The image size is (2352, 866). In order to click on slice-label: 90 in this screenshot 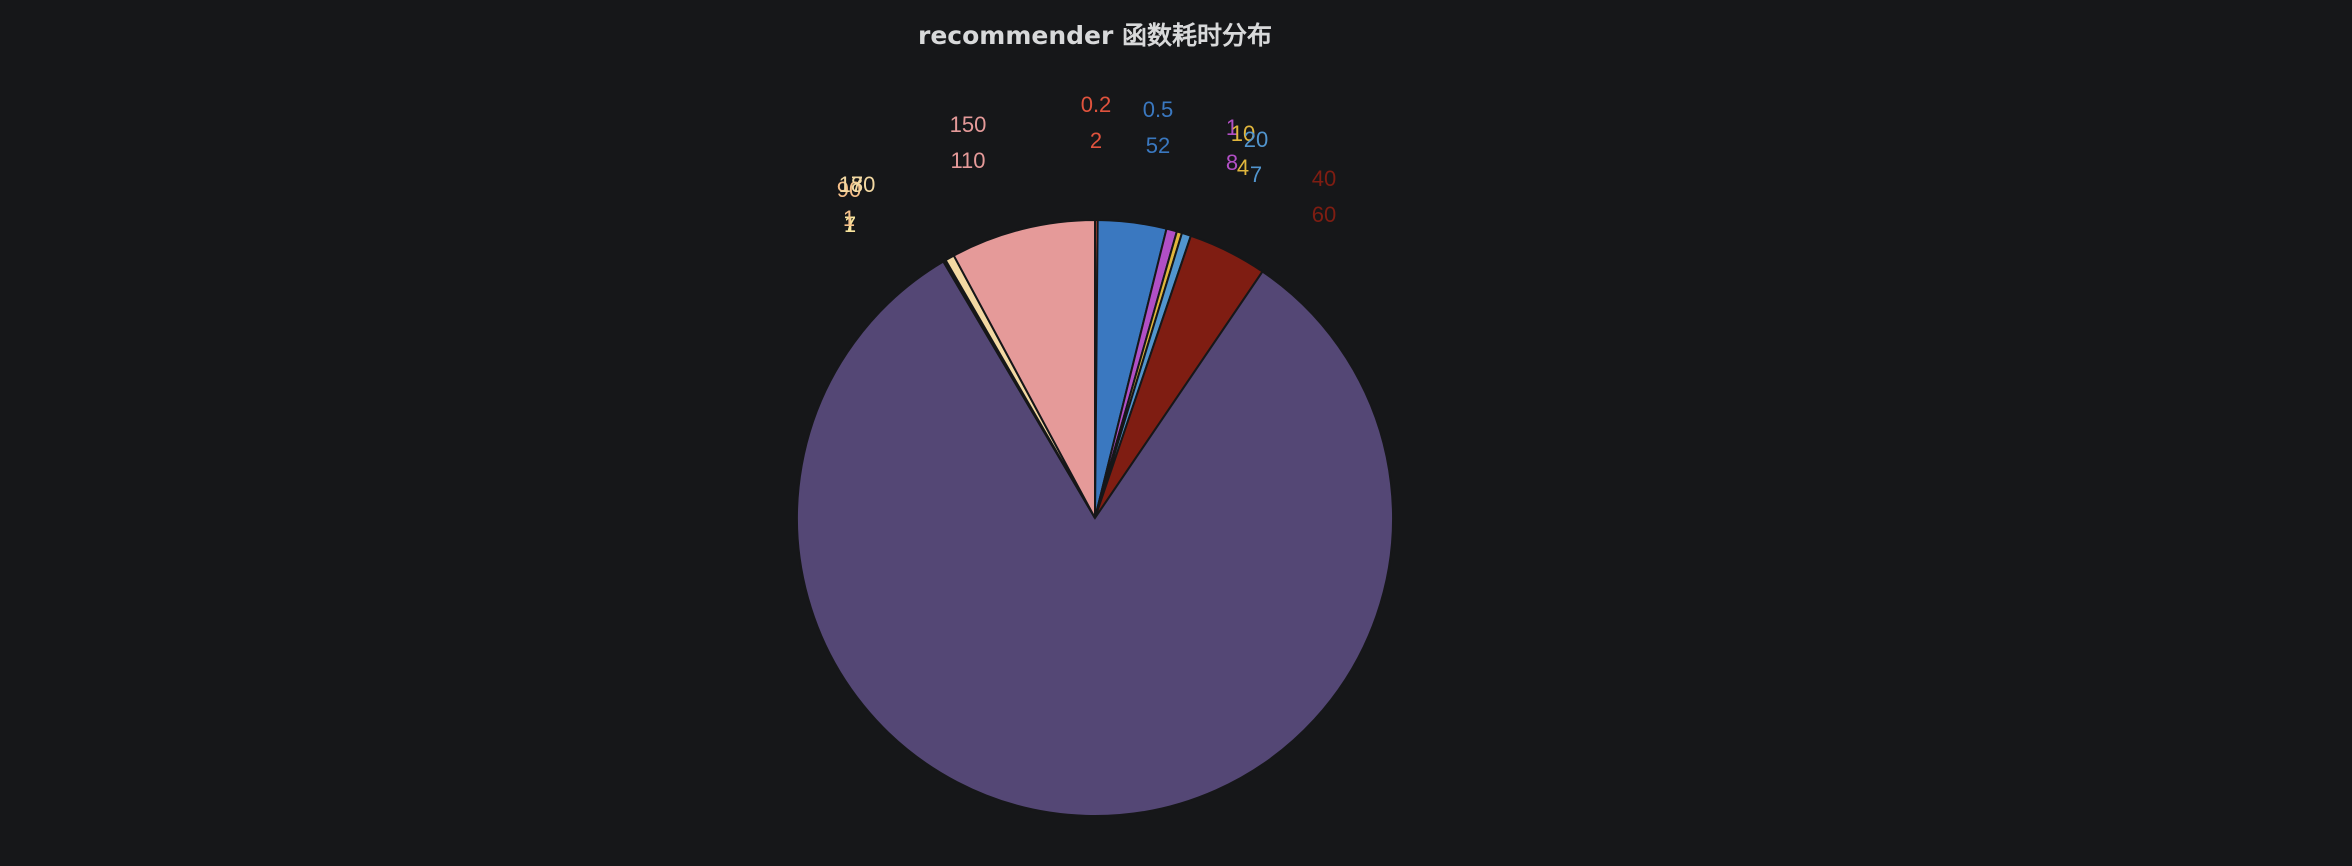, I will do `click(849, 189)`.